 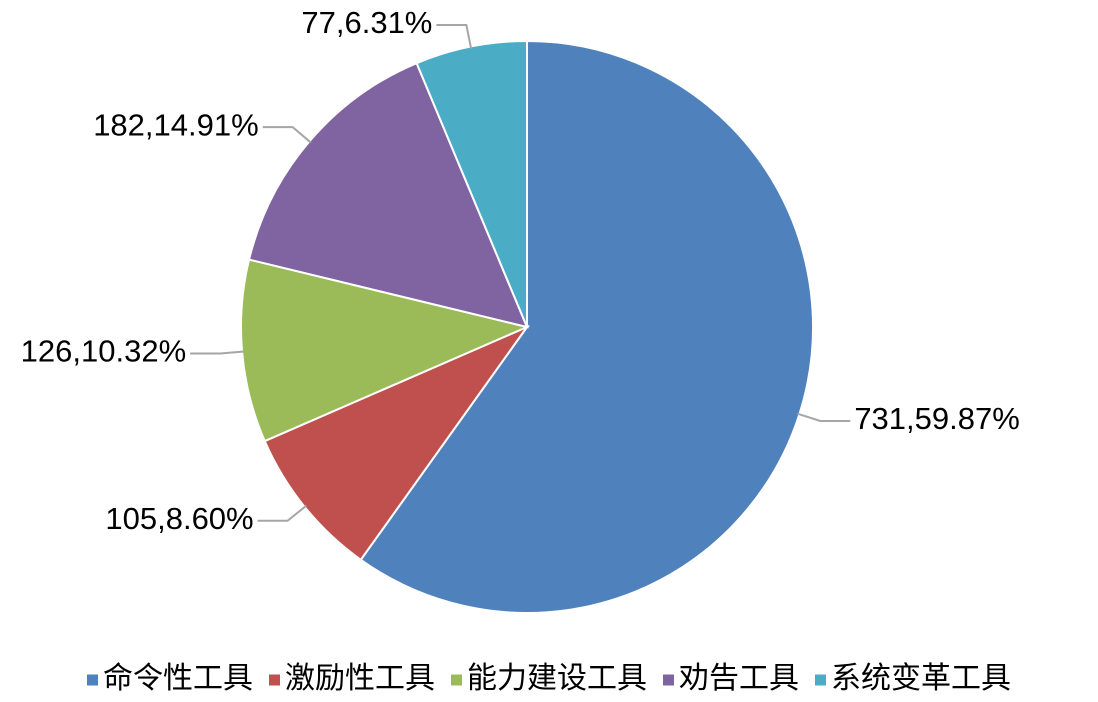 I want to click on legend-label: 命令性工具, so click(x=178, y=678).